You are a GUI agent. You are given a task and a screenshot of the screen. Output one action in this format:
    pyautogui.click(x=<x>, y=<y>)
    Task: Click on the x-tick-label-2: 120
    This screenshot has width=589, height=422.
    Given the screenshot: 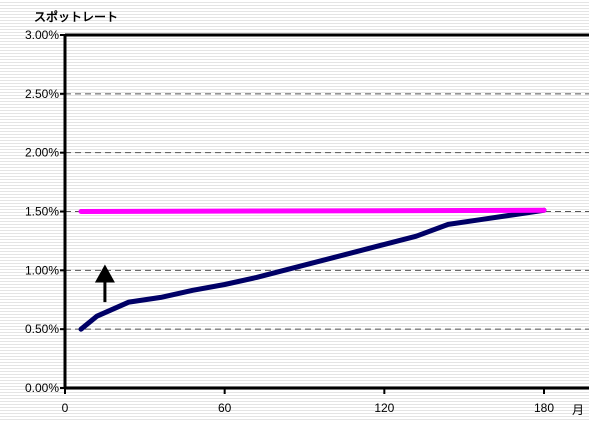 What is the action you would take?
    pyautogui.click(x=384, y=408)
    